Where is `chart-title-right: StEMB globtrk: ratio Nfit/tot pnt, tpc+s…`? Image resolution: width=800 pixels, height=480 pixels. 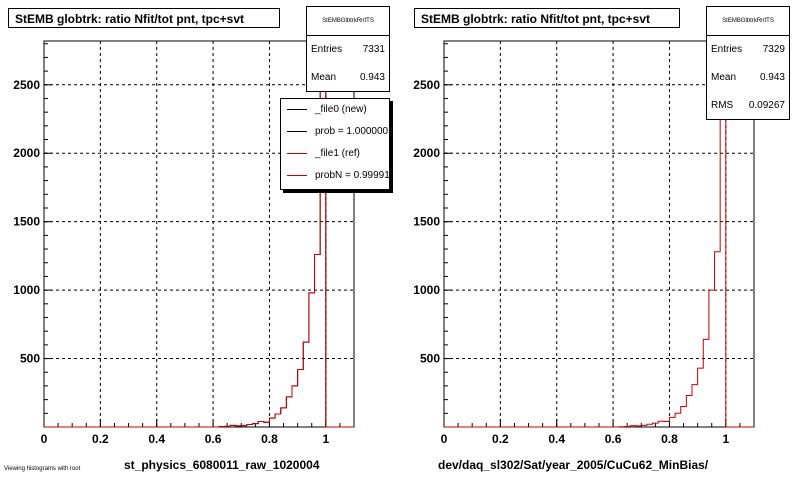
chart-title-right: StEMB globtrk: ratio Nfit/tot pnt, tpc+s… is located at coordinates (547, 18).